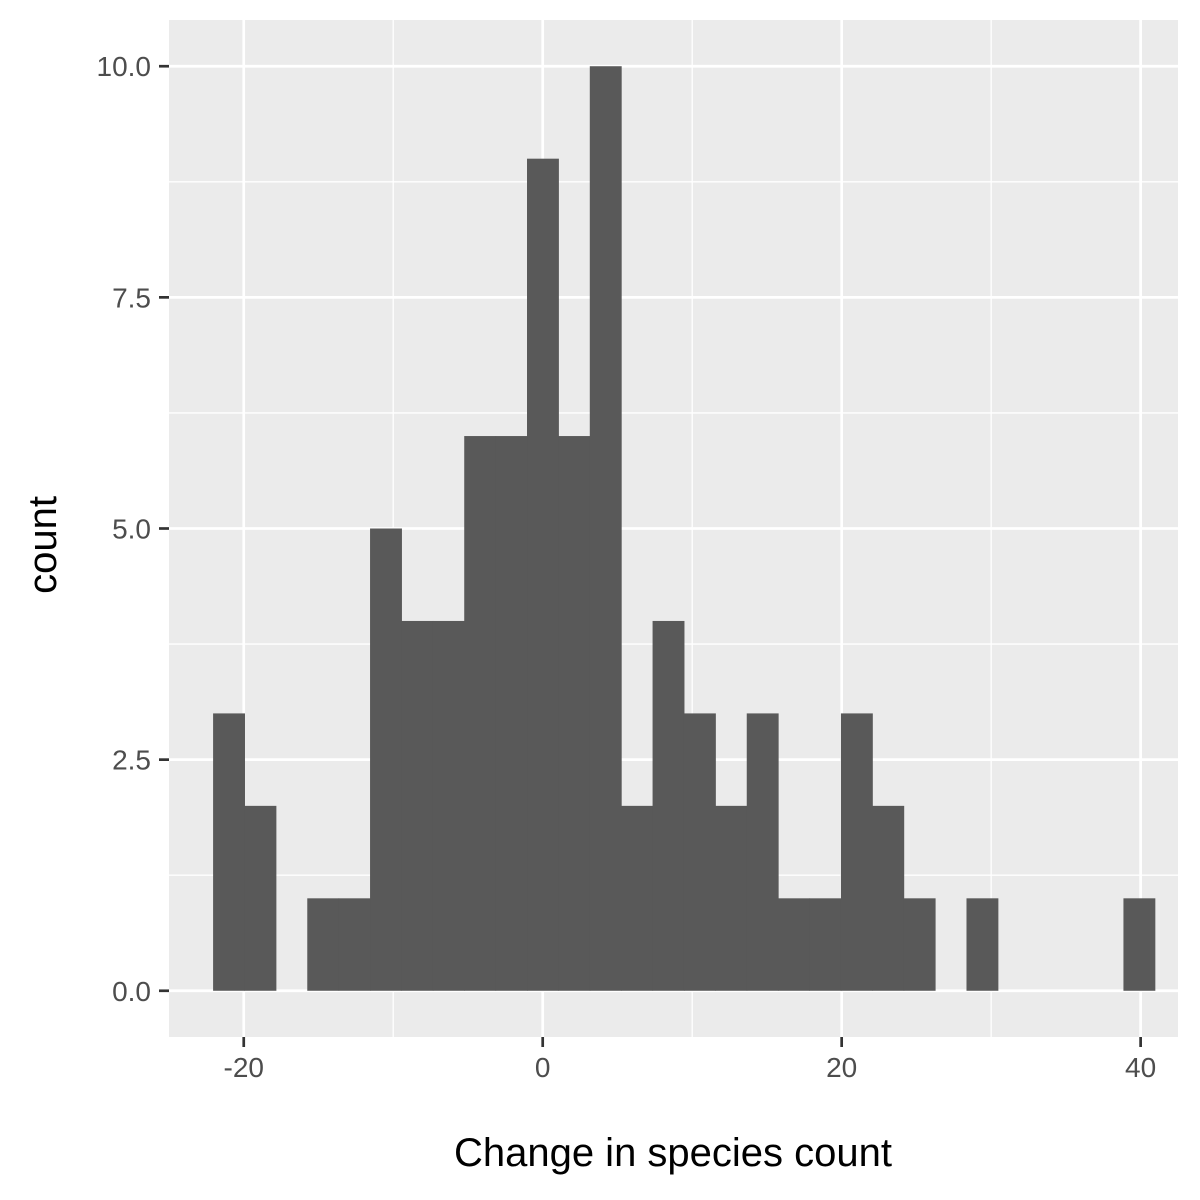 This screenshot has height=1200, width=1200. Describe the element at coordinates (131, 760) in the screenshot. I see `y-tick-label: 2.5` at that location.